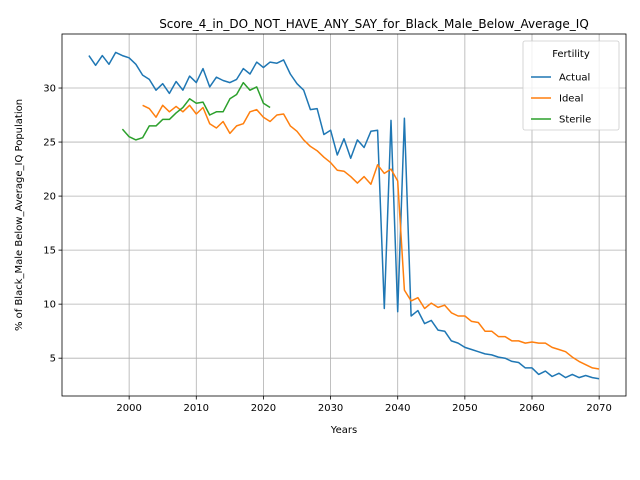 Image resolution: width=640 pixels, height=480 pixels. I want to click on y-tick-label: 25, so click(49, 143).